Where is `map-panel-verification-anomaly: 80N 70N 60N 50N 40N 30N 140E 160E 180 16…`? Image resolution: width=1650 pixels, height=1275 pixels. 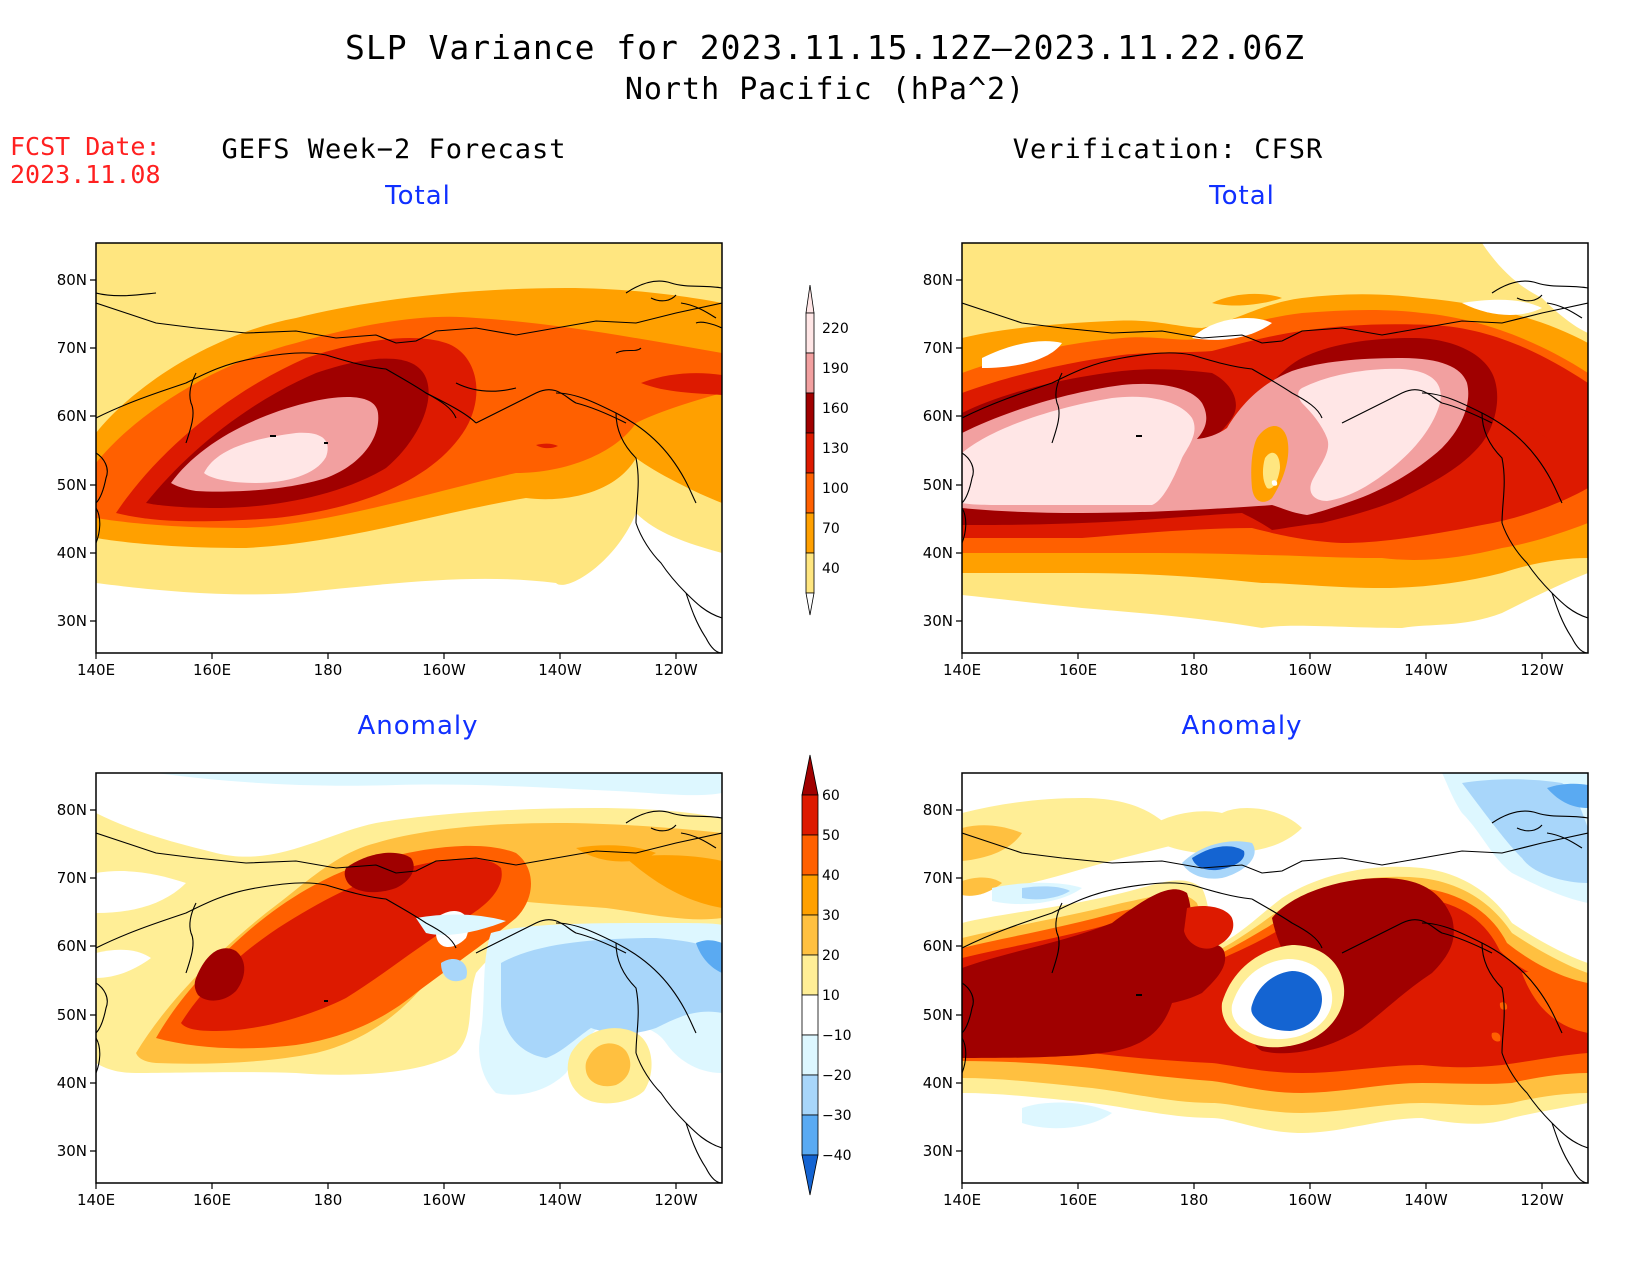
map-panel-verification-anomaly: 80N 70N 60N 50N 40N 30N 140E 160E 180 16… is located at coordinates (1256, 990).